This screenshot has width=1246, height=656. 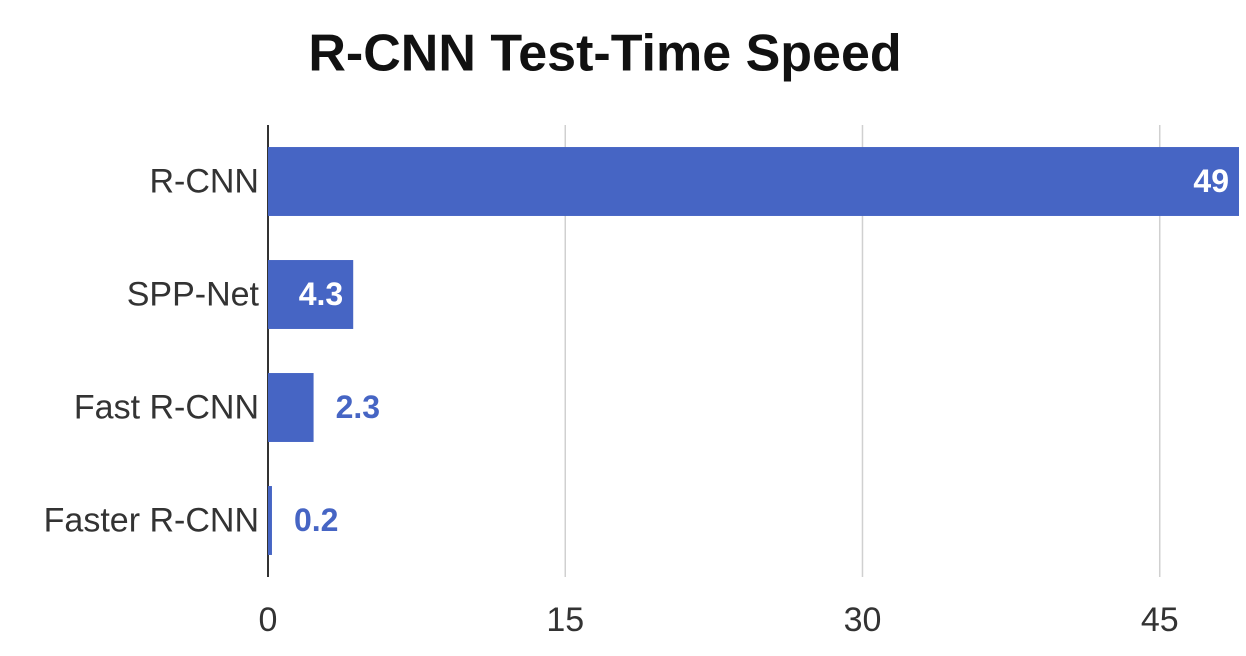 What do you see at coordinates (604, 54) in the screenshot?
I see `chart-title: R-CNN Test-Time Speed` at bounding box center [604, 54].